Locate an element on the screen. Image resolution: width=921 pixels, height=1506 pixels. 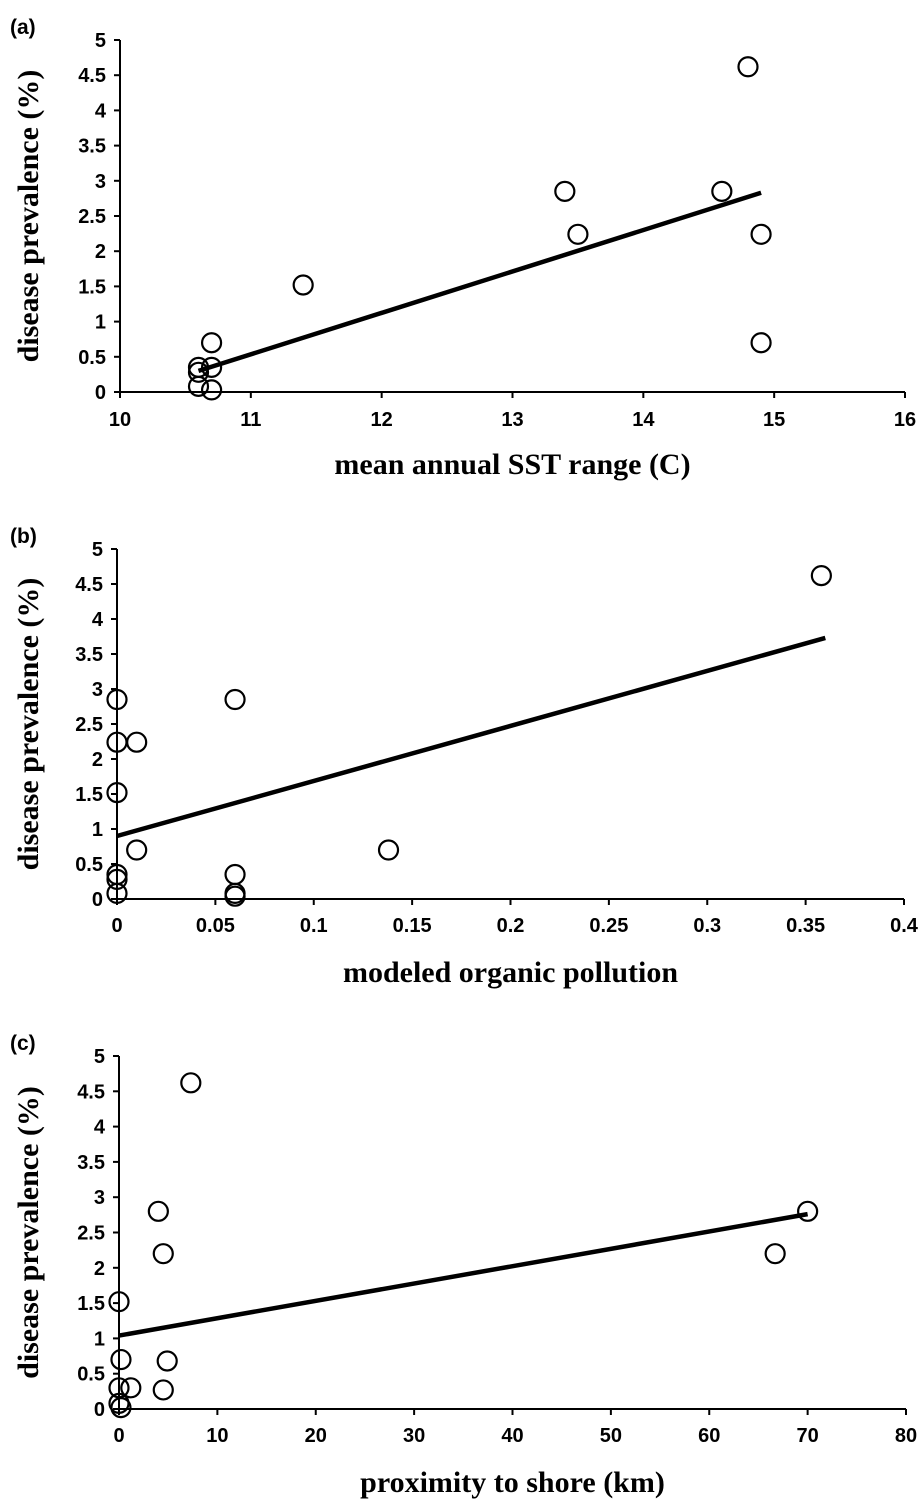
x-tick-label: 0.35 is located at coordinates (805, 926).